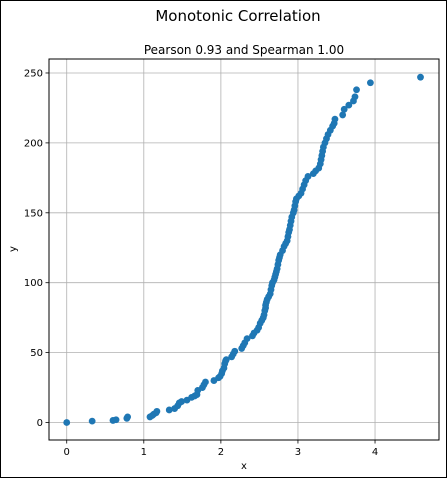 The width and height of the screenshot is (447, 478). What do you see at coordinates (298, 452) in the screenshot?
I see `x-tick-label: 3` at bounding box center [298, 452].